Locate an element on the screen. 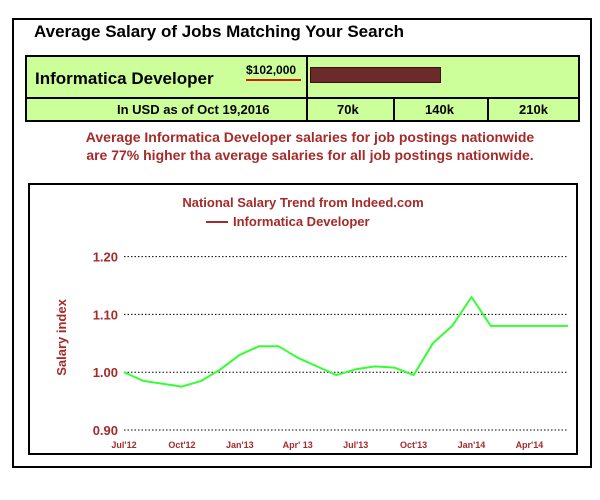  currency-date-label: In USD as of Oct 19,2016 is located at coordinates (193, 109).